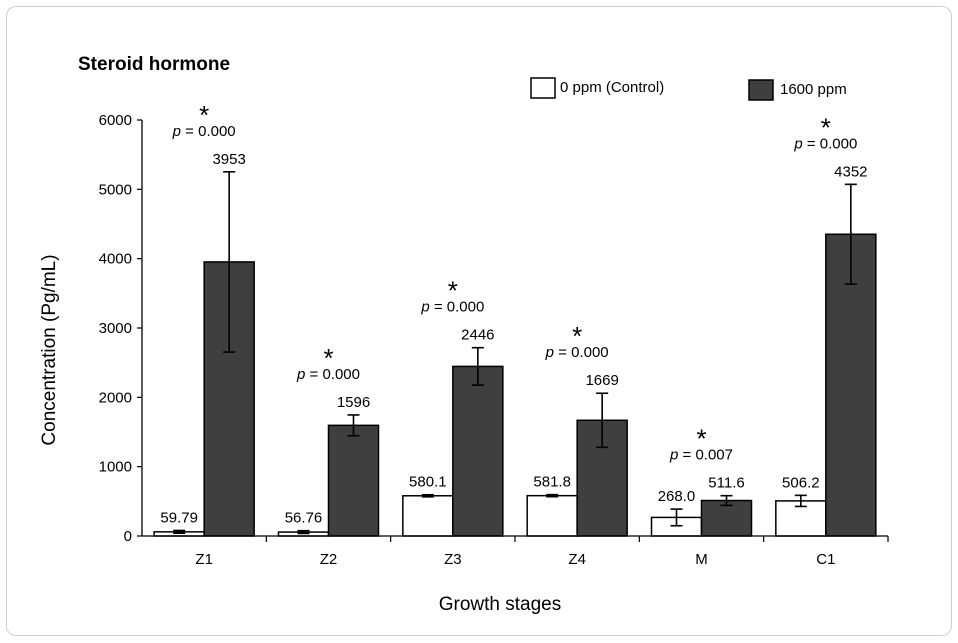 The image size is (958, 643). Describe the element at coordinates (477, 335) in the screenshot. I see `data-label: 2446` at that location.